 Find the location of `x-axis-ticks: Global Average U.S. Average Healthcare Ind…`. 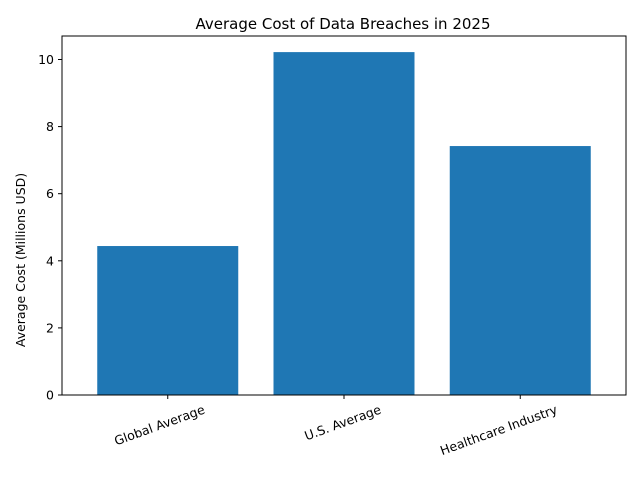

x-axis-ticks: Global Average U.S. Average Healthcare Ind… is located at coordinates (336, 426).